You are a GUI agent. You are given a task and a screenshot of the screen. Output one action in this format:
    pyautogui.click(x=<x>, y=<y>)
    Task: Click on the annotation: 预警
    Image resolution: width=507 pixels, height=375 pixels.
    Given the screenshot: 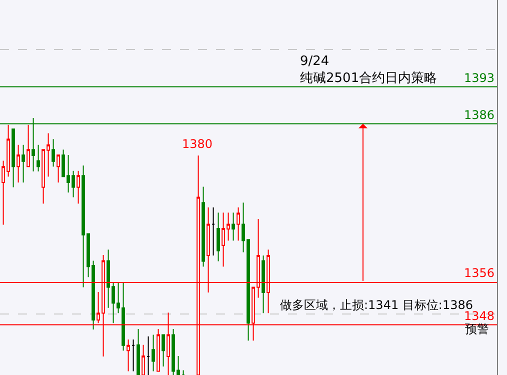 What is the action you would take?
    pyautogui.click(x=477, y=329)
    